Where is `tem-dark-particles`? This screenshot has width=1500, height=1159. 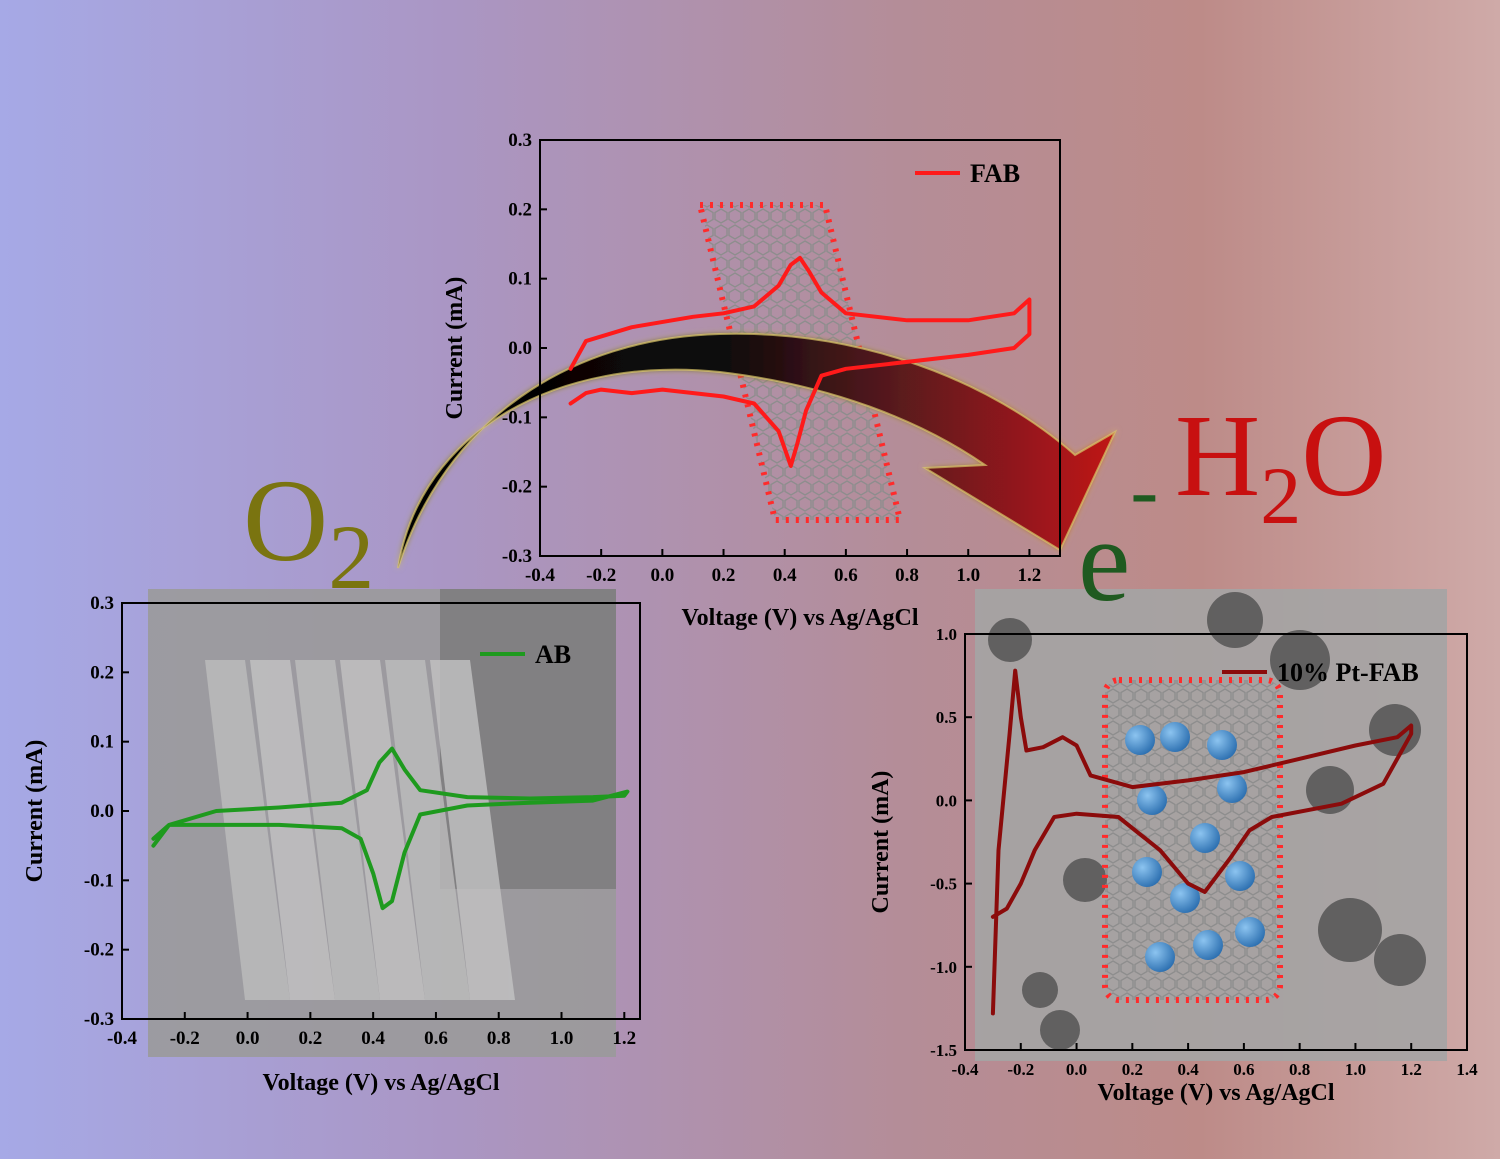
tem-dark-particles is located at coordinates (1207, 821).